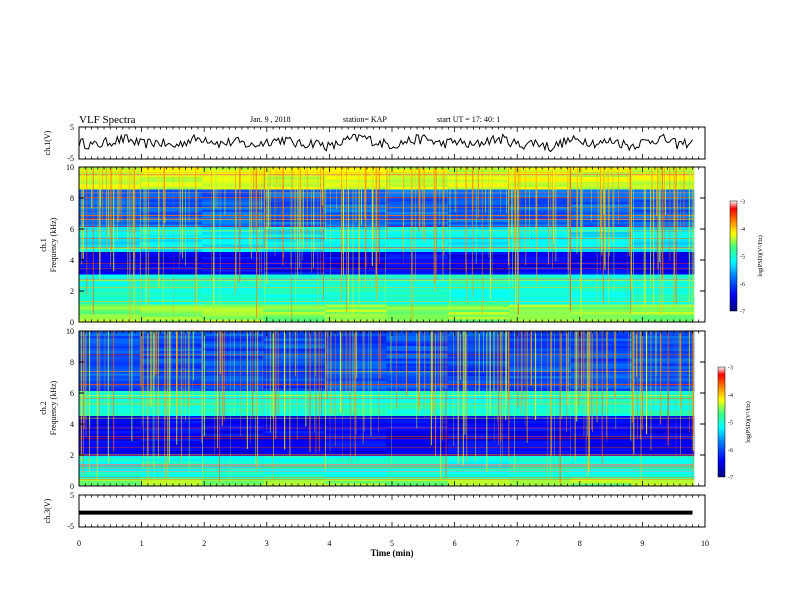  I want to click on time-tick-label: 7, so click(517, 543).